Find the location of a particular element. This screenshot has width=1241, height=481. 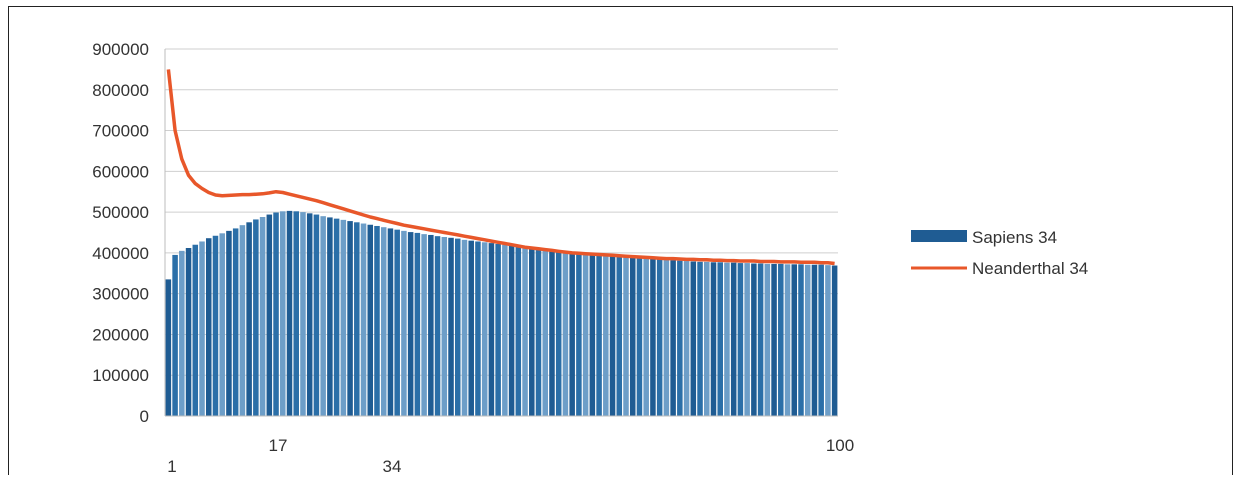

y-tick-label: 800000 is located at coordinates (120, 90).